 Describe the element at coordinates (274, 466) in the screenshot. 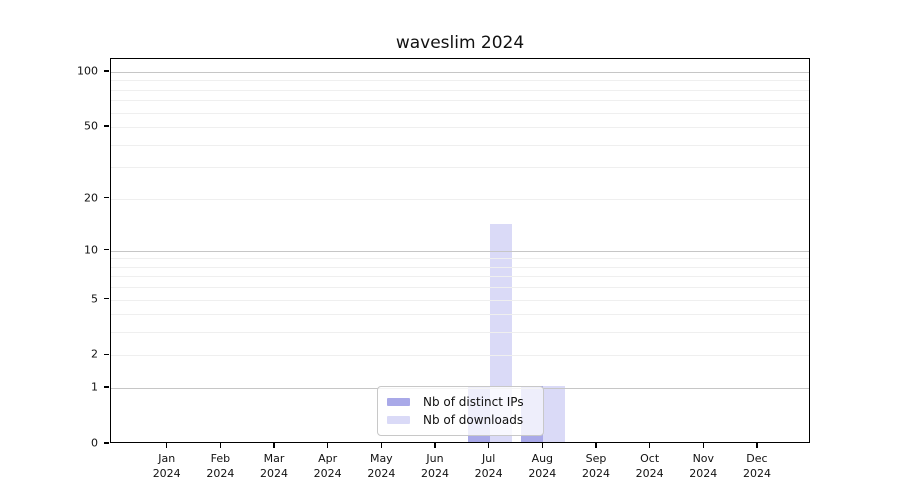

I see `x-tick-label: Mar 2024` at that location.